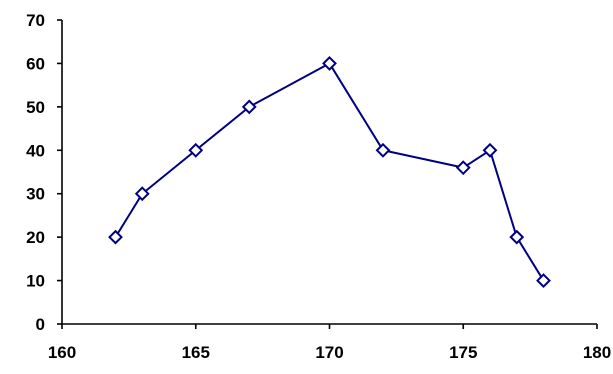  Describe the element at coordinates (35, 237) in the screenshot. I see `y-tick-label: 20` at that location.